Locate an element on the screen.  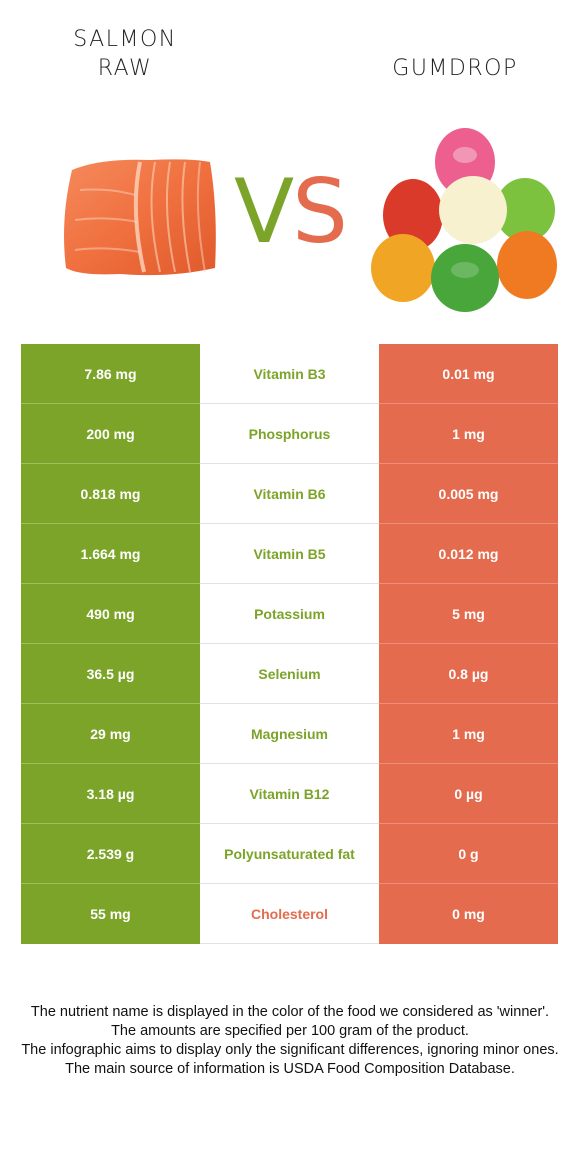
right-value-cell: 0.005 mg is located at coordinates (468, 494).